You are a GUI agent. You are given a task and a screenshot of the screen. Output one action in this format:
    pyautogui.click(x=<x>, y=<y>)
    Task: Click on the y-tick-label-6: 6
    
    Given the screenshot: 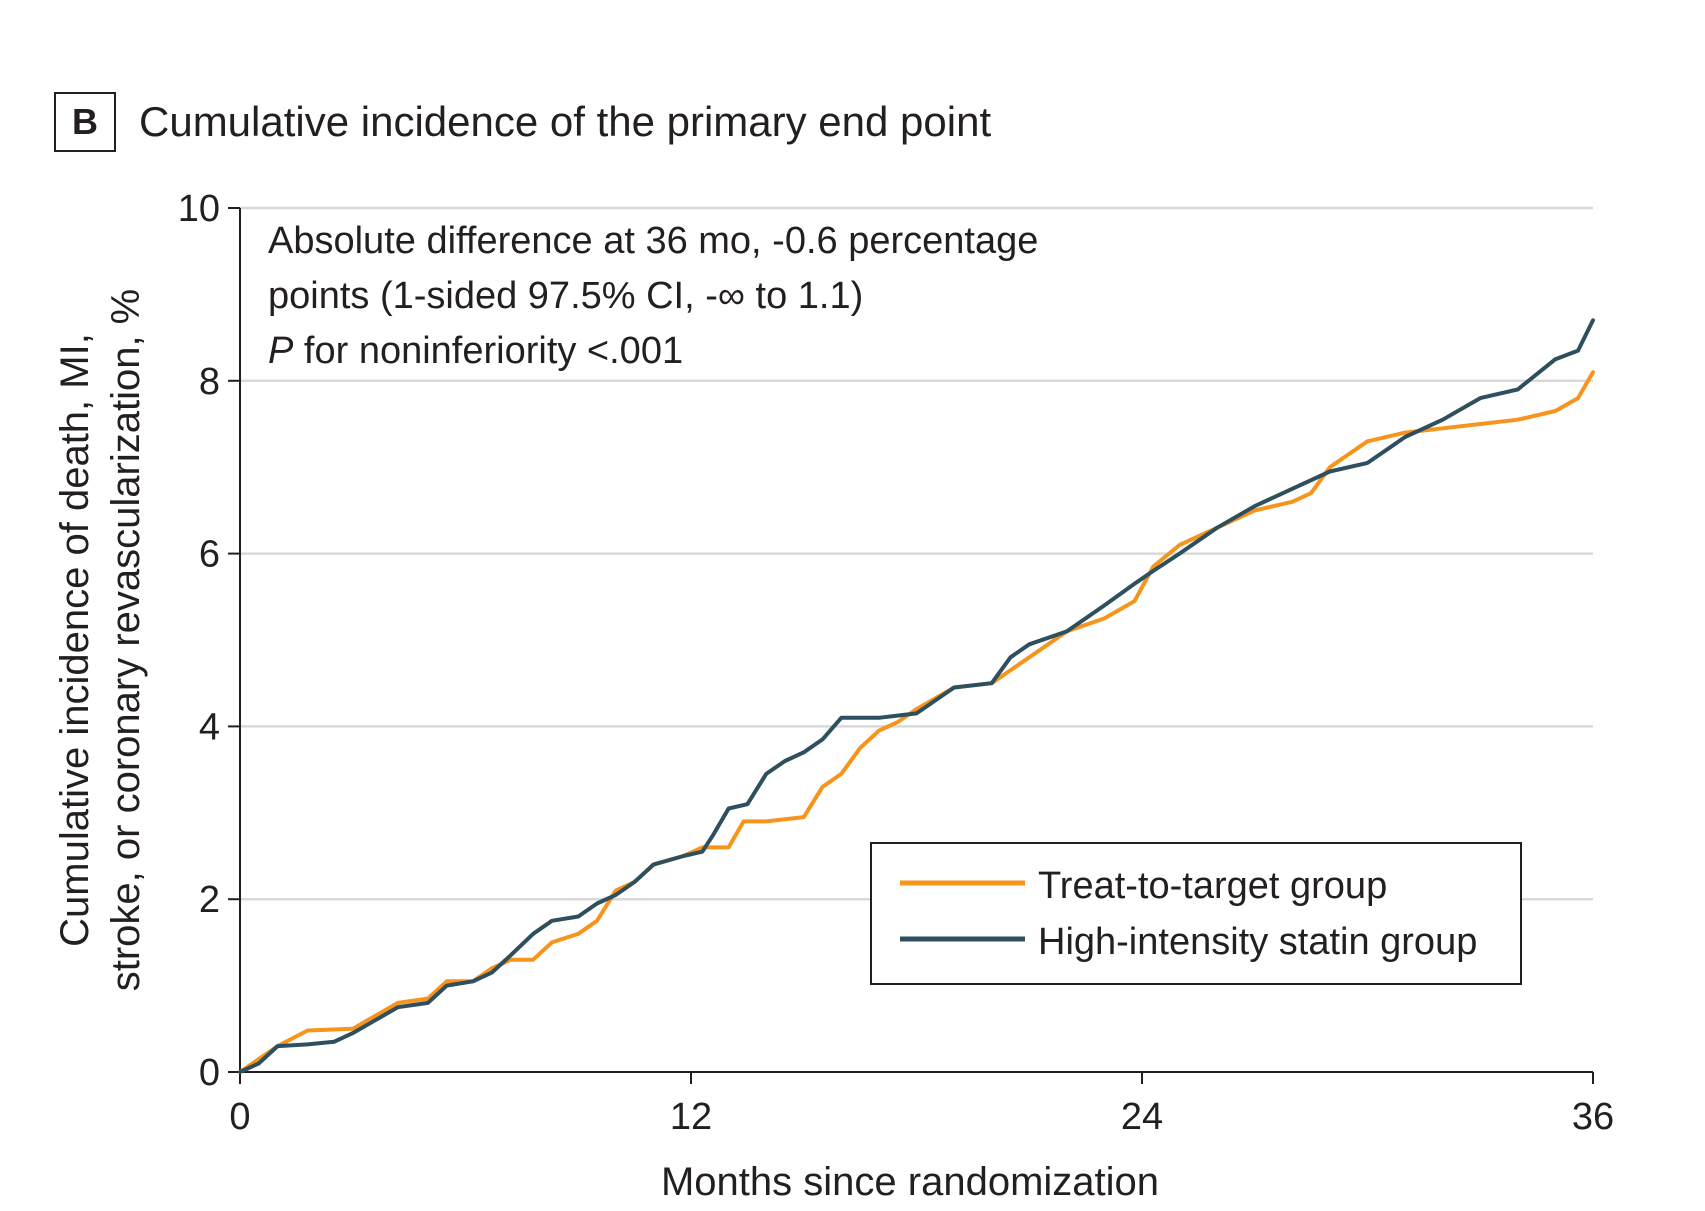 What is the action you would take?
    pyautogui.click(x=209, y=555)
    